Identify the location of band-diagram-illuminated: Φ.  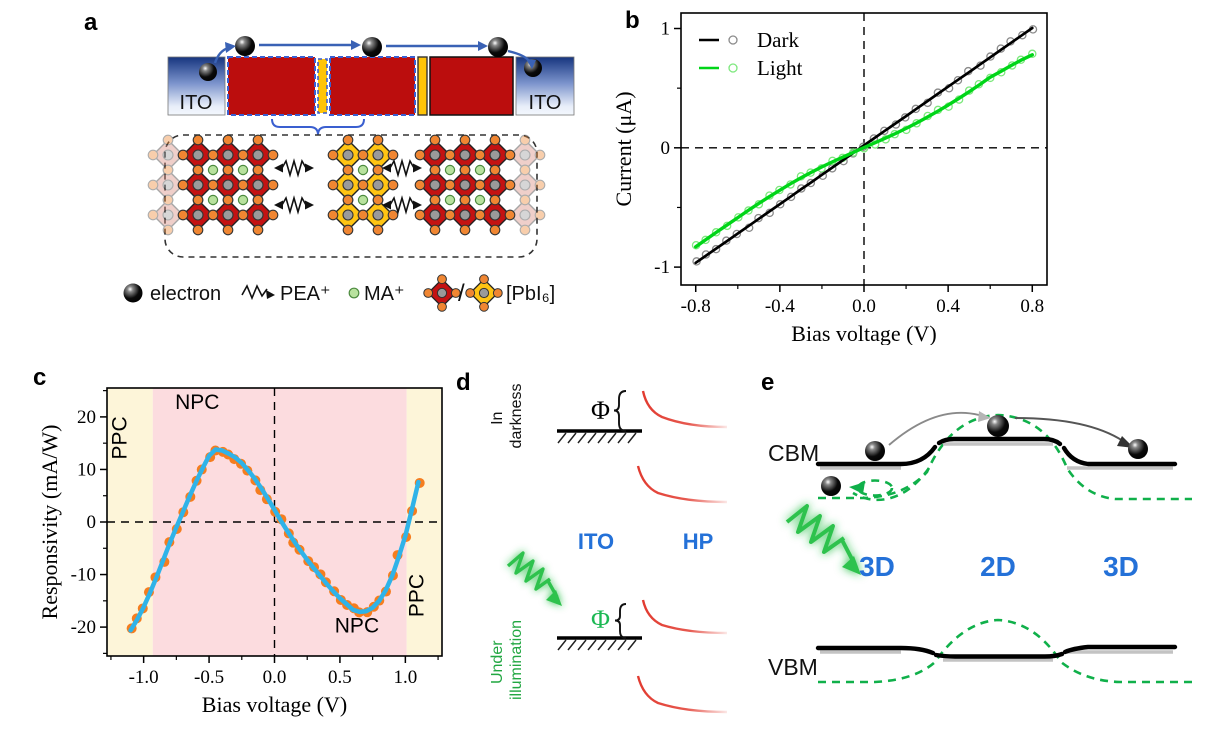
(642, 656).